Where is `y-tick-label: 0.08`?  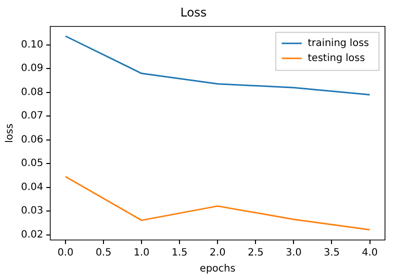 y-tick-label: 0.08 is located at coordinates (32, 92).